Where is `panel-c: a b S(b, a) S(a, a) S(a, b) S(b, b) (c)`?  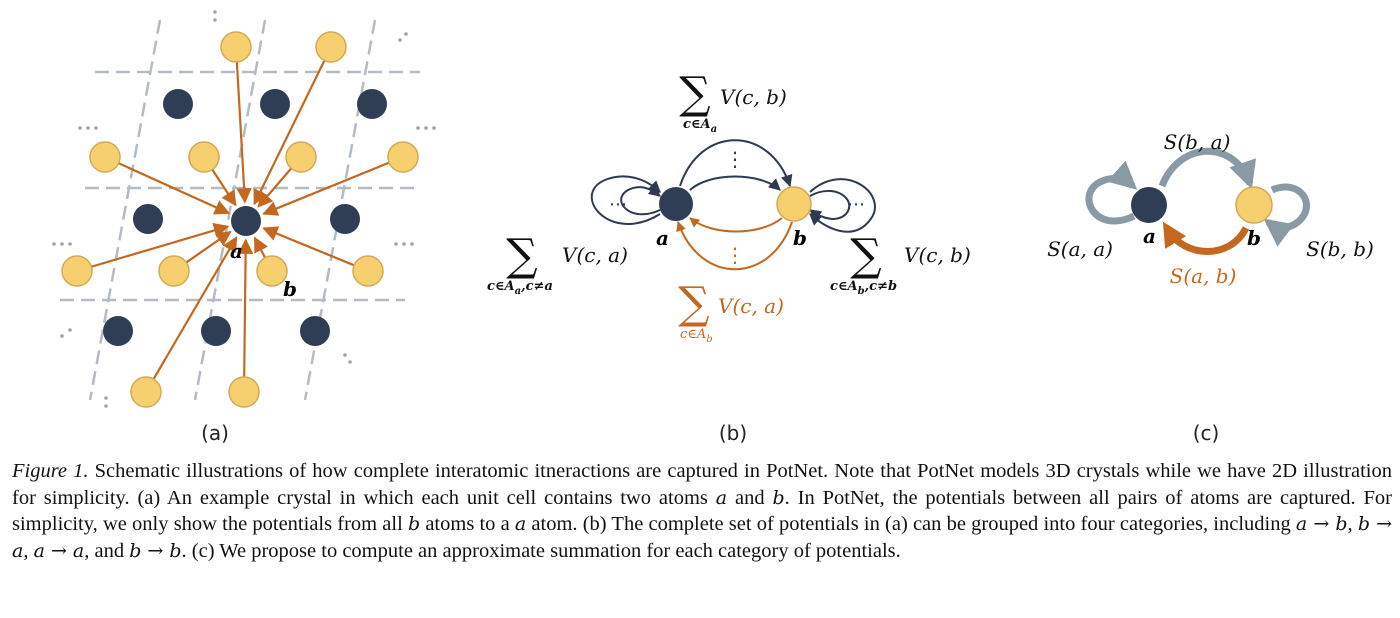
panel-c: a b S(b, a) S(a, a) S(a, b) S(b, b) (c) is located at coordinates (1210, 287).